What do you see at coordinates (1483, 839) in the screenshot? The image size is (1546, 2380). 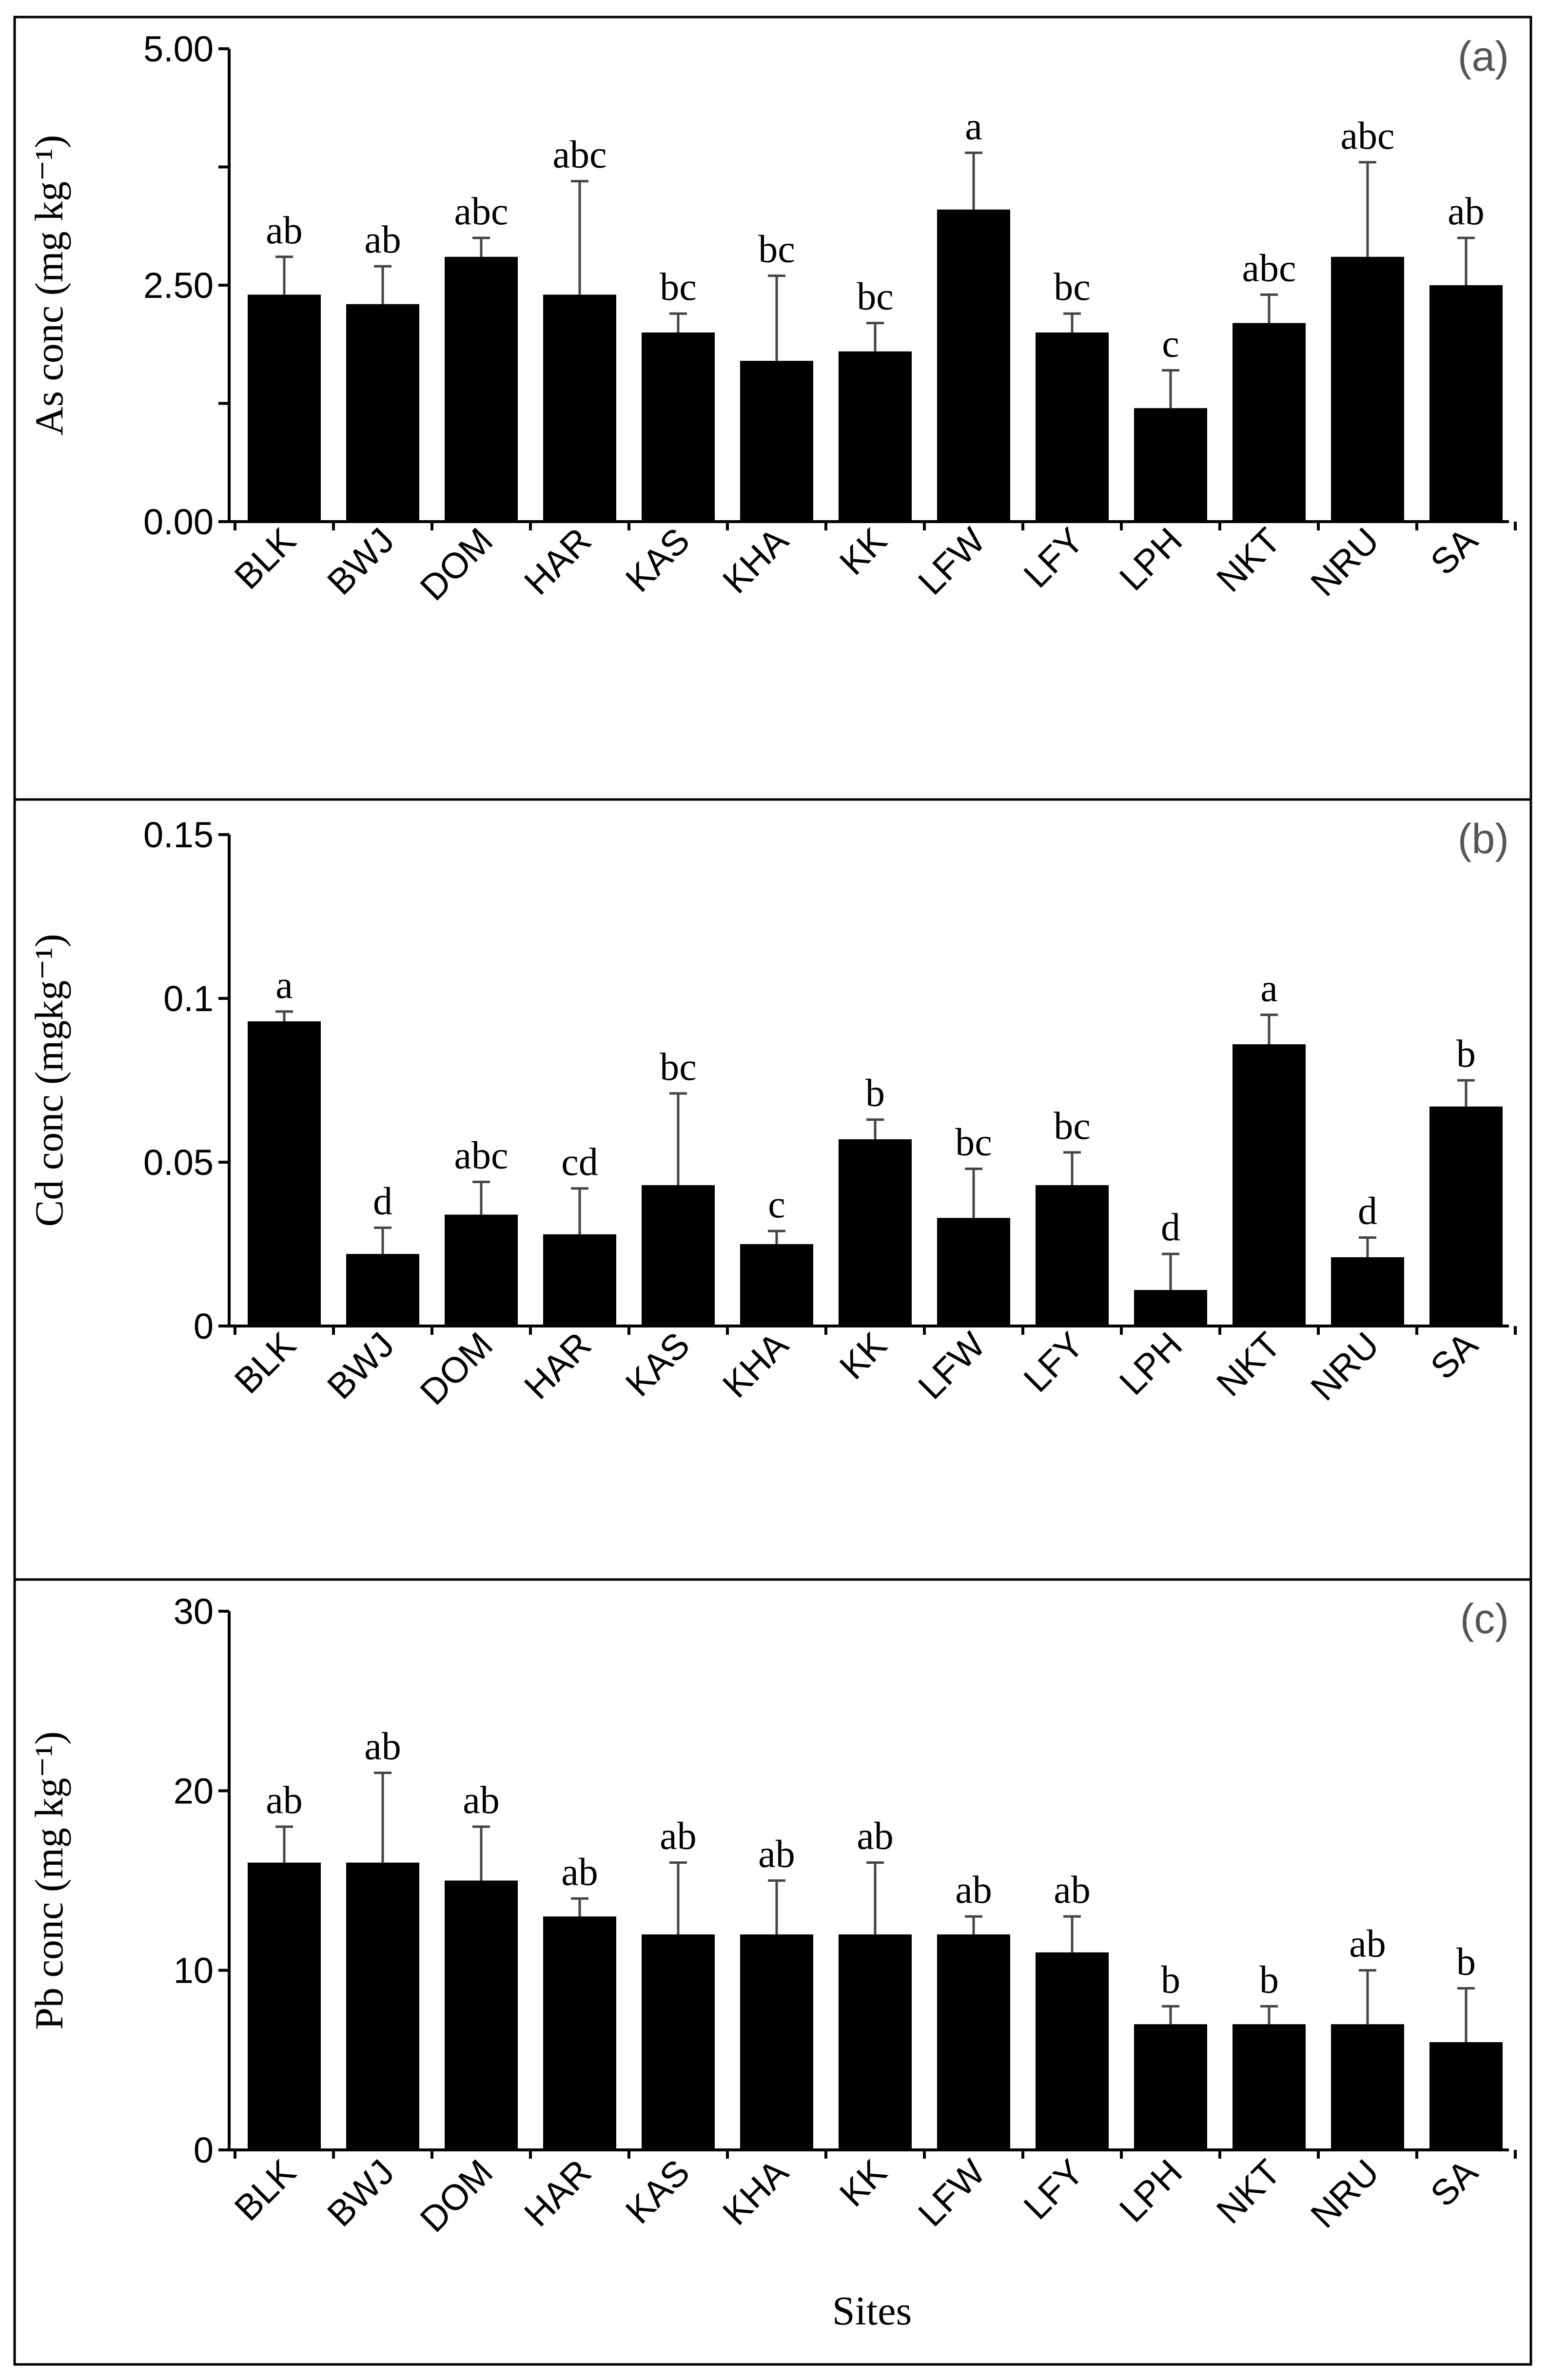 I see `panel-label: (b)` at bounding box center [1483, 839].